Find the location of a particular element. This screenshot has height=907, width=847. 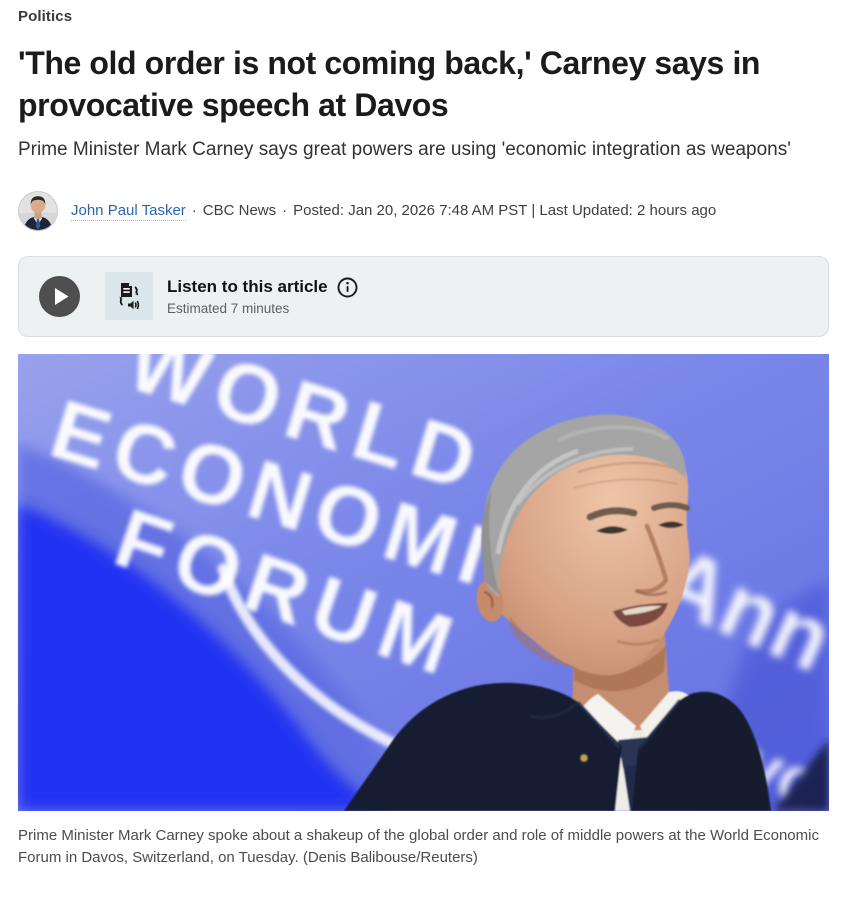

author-avatar is located at coordinates (38, 210).